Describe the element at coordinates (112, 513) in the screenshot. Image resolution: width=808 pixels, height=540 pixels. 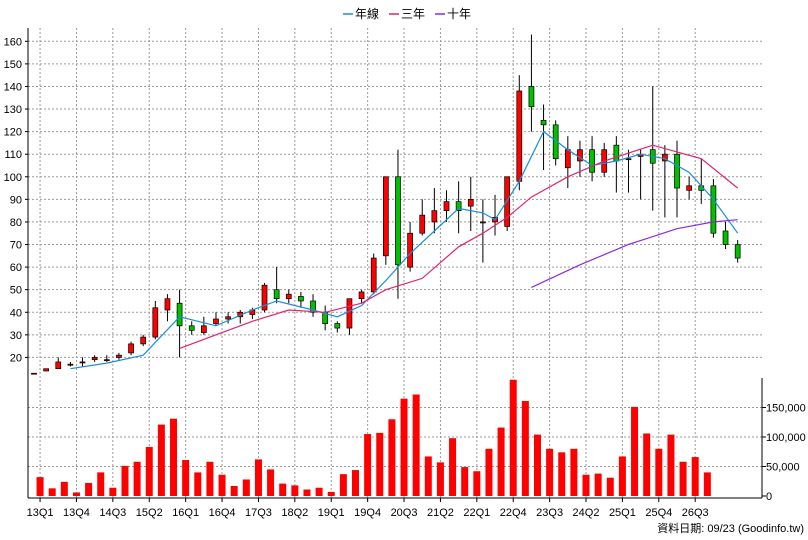
I see `x-tick-label: 14Q3` at that location.